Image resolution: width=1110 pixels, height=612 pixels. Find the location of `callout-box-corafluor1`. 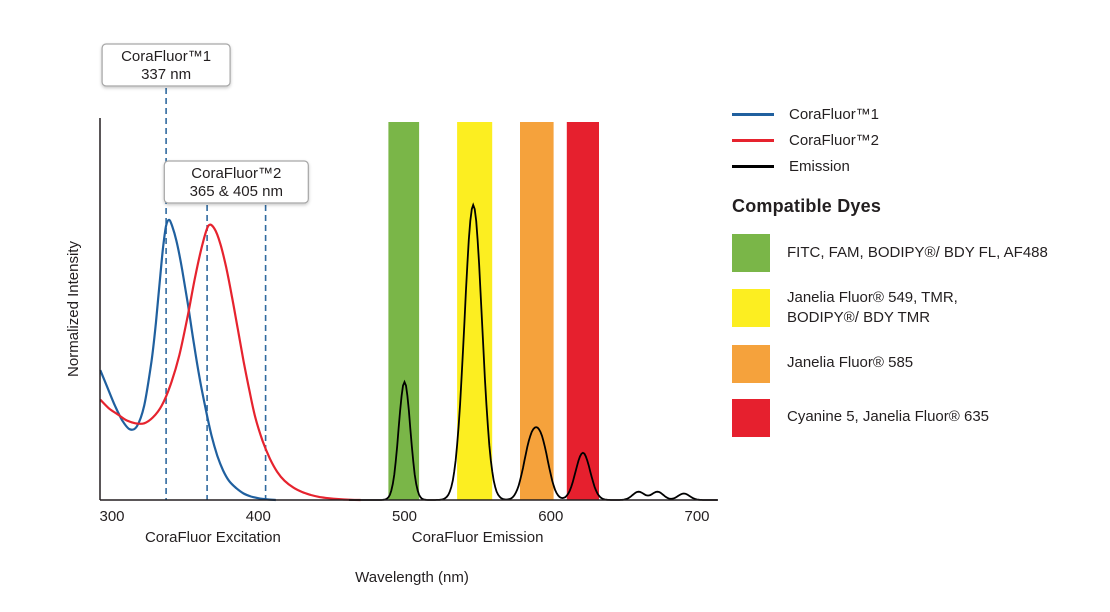

callout-box-corafluor1 is located at coordinates (166, 65).